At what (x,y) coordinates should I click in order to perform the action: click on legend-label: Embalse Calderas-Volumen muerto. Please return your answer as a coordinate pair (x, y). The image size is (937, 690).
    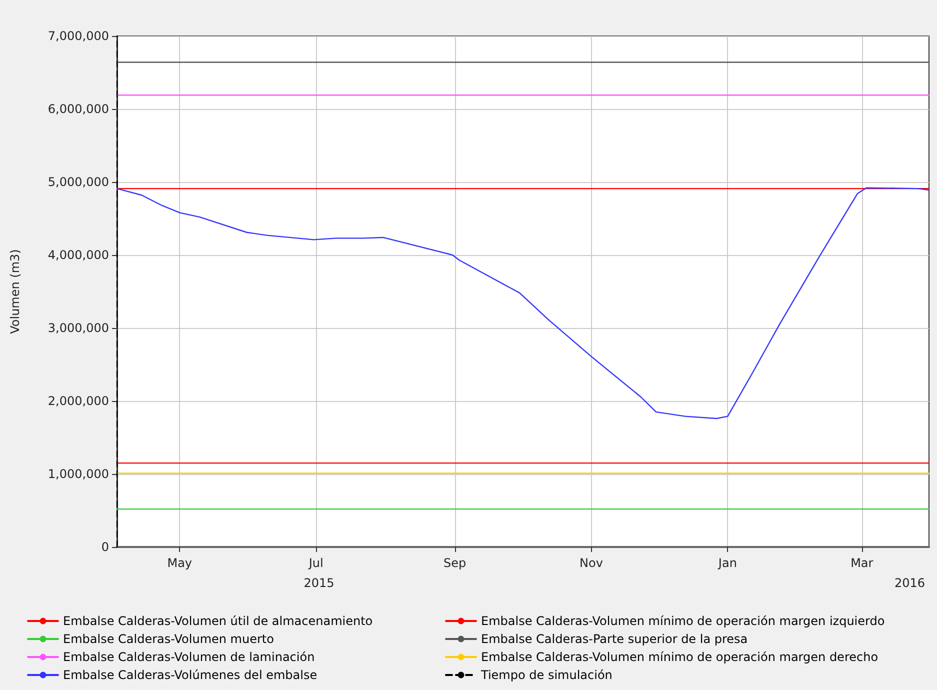
    Looking at the image, I should click on (168, 639).